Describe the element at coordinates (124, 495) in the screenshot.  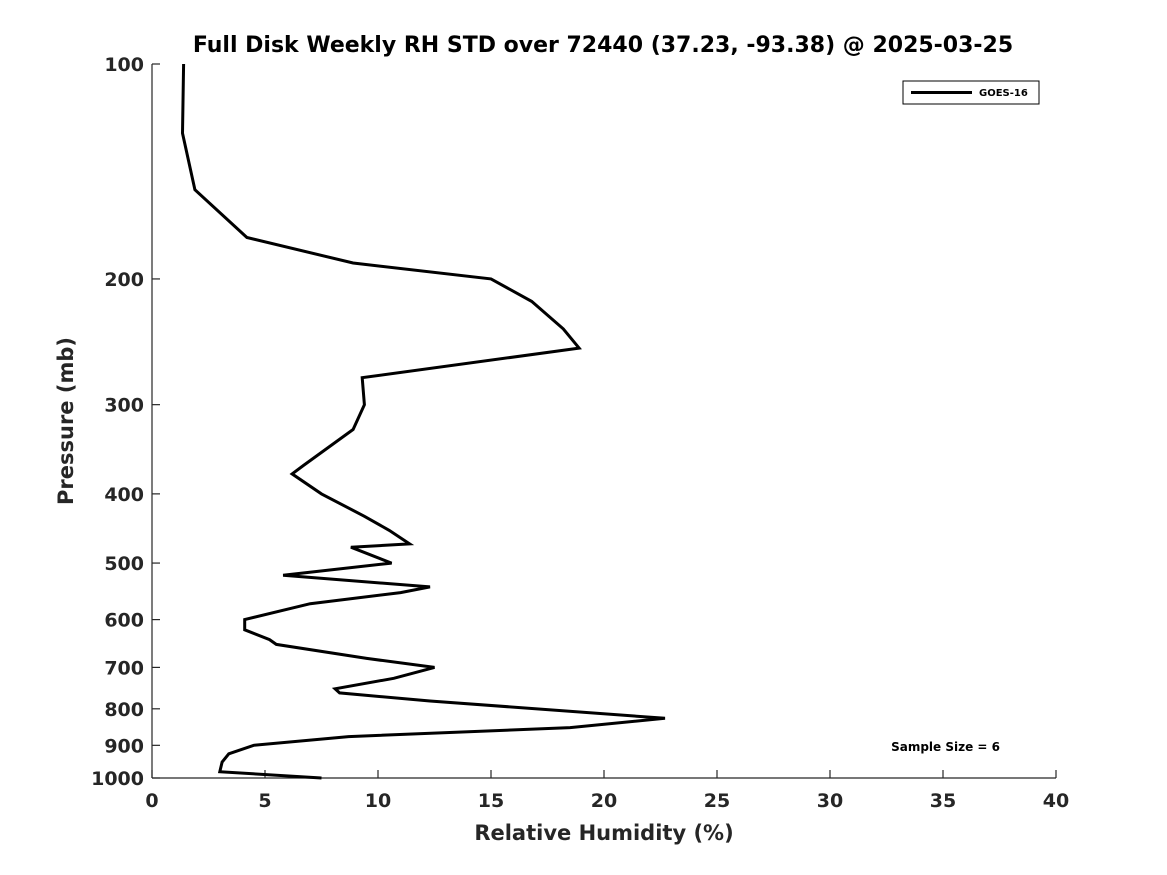
I see `y-tick-label: 400` at that location.